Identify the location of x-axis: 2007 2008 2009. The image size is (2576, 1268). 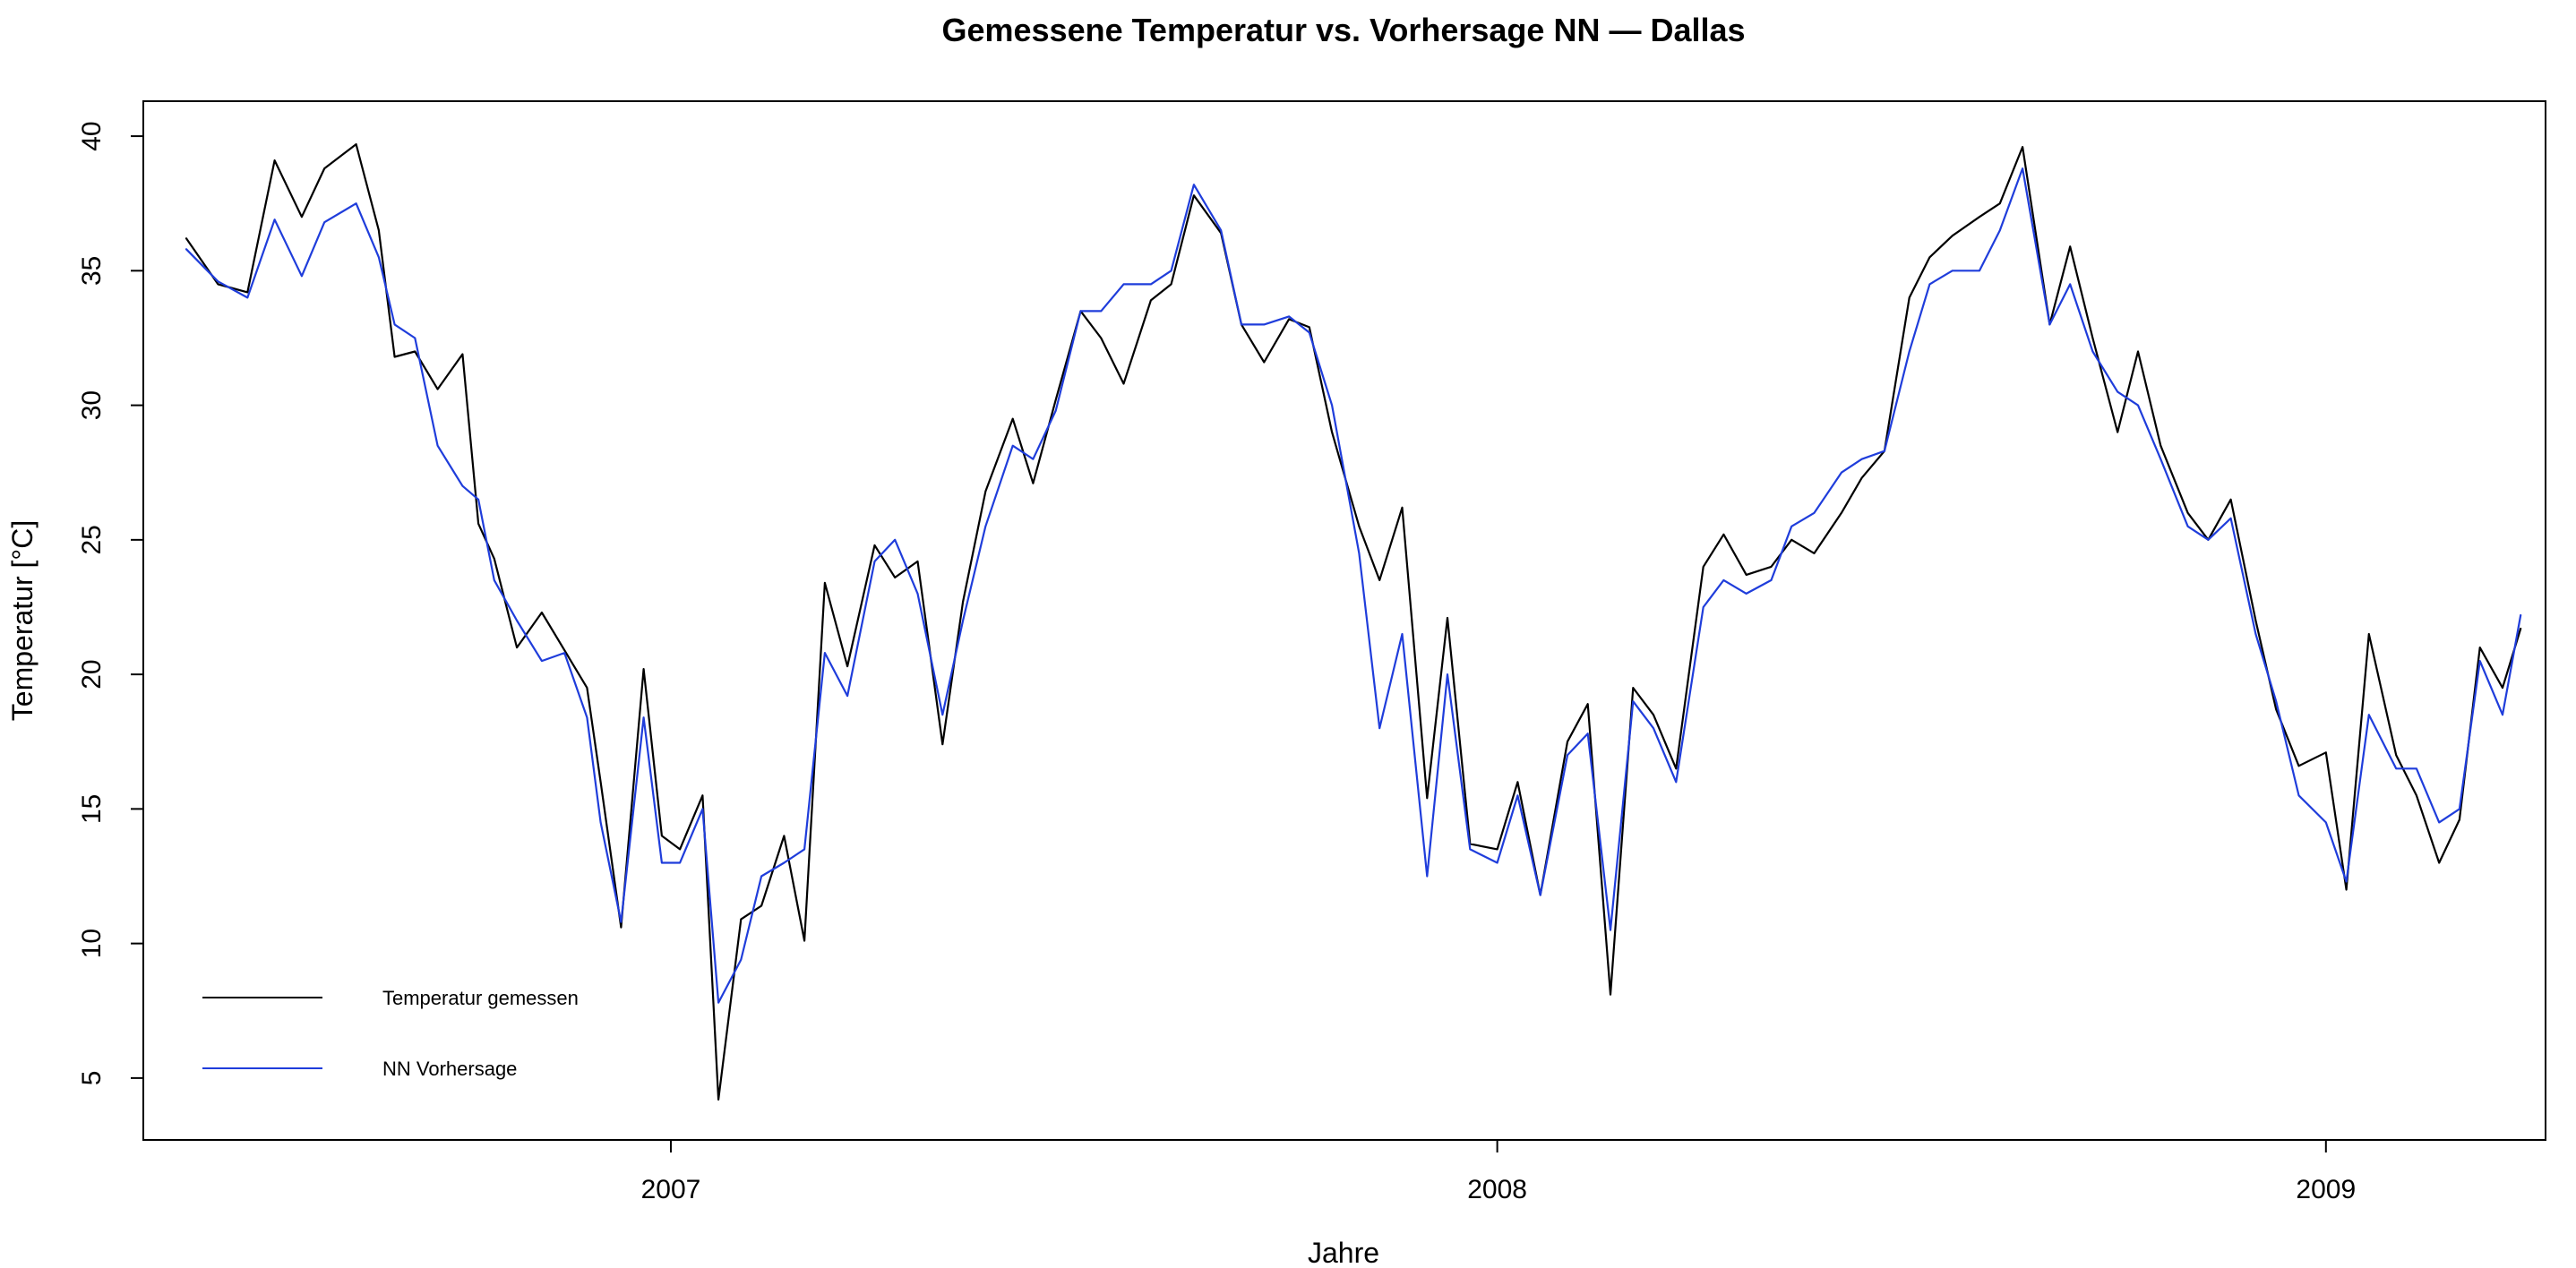
(1498, 1171).